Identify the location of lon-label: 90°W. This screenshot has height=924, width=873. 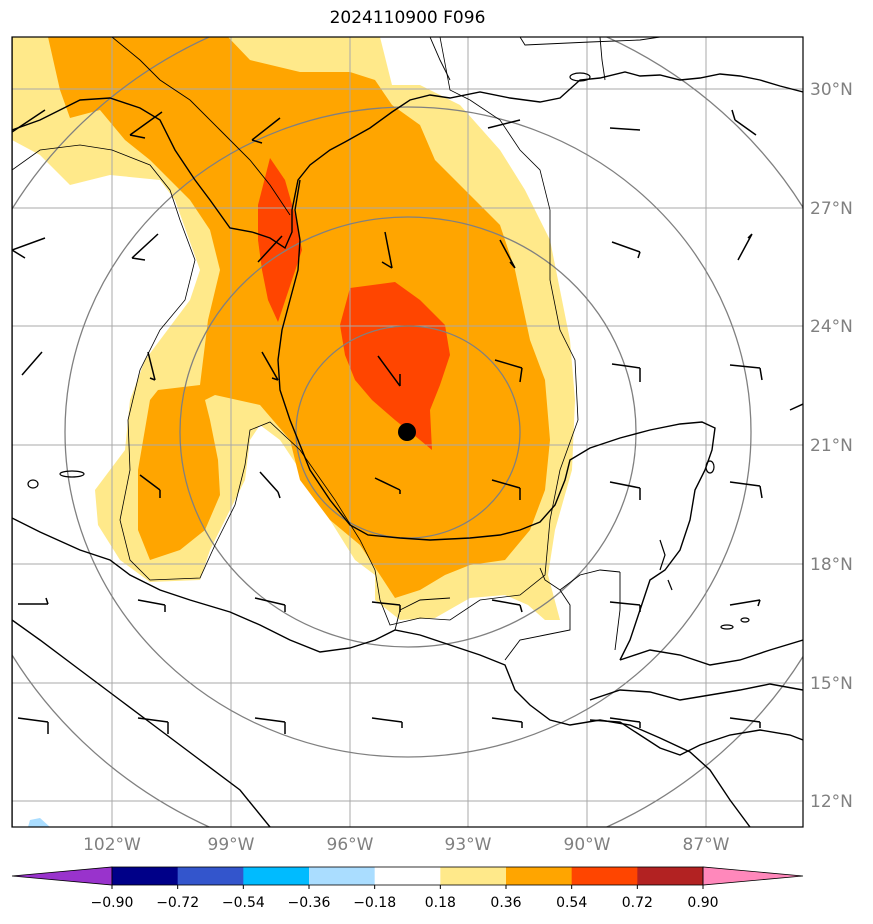
(587, 845).